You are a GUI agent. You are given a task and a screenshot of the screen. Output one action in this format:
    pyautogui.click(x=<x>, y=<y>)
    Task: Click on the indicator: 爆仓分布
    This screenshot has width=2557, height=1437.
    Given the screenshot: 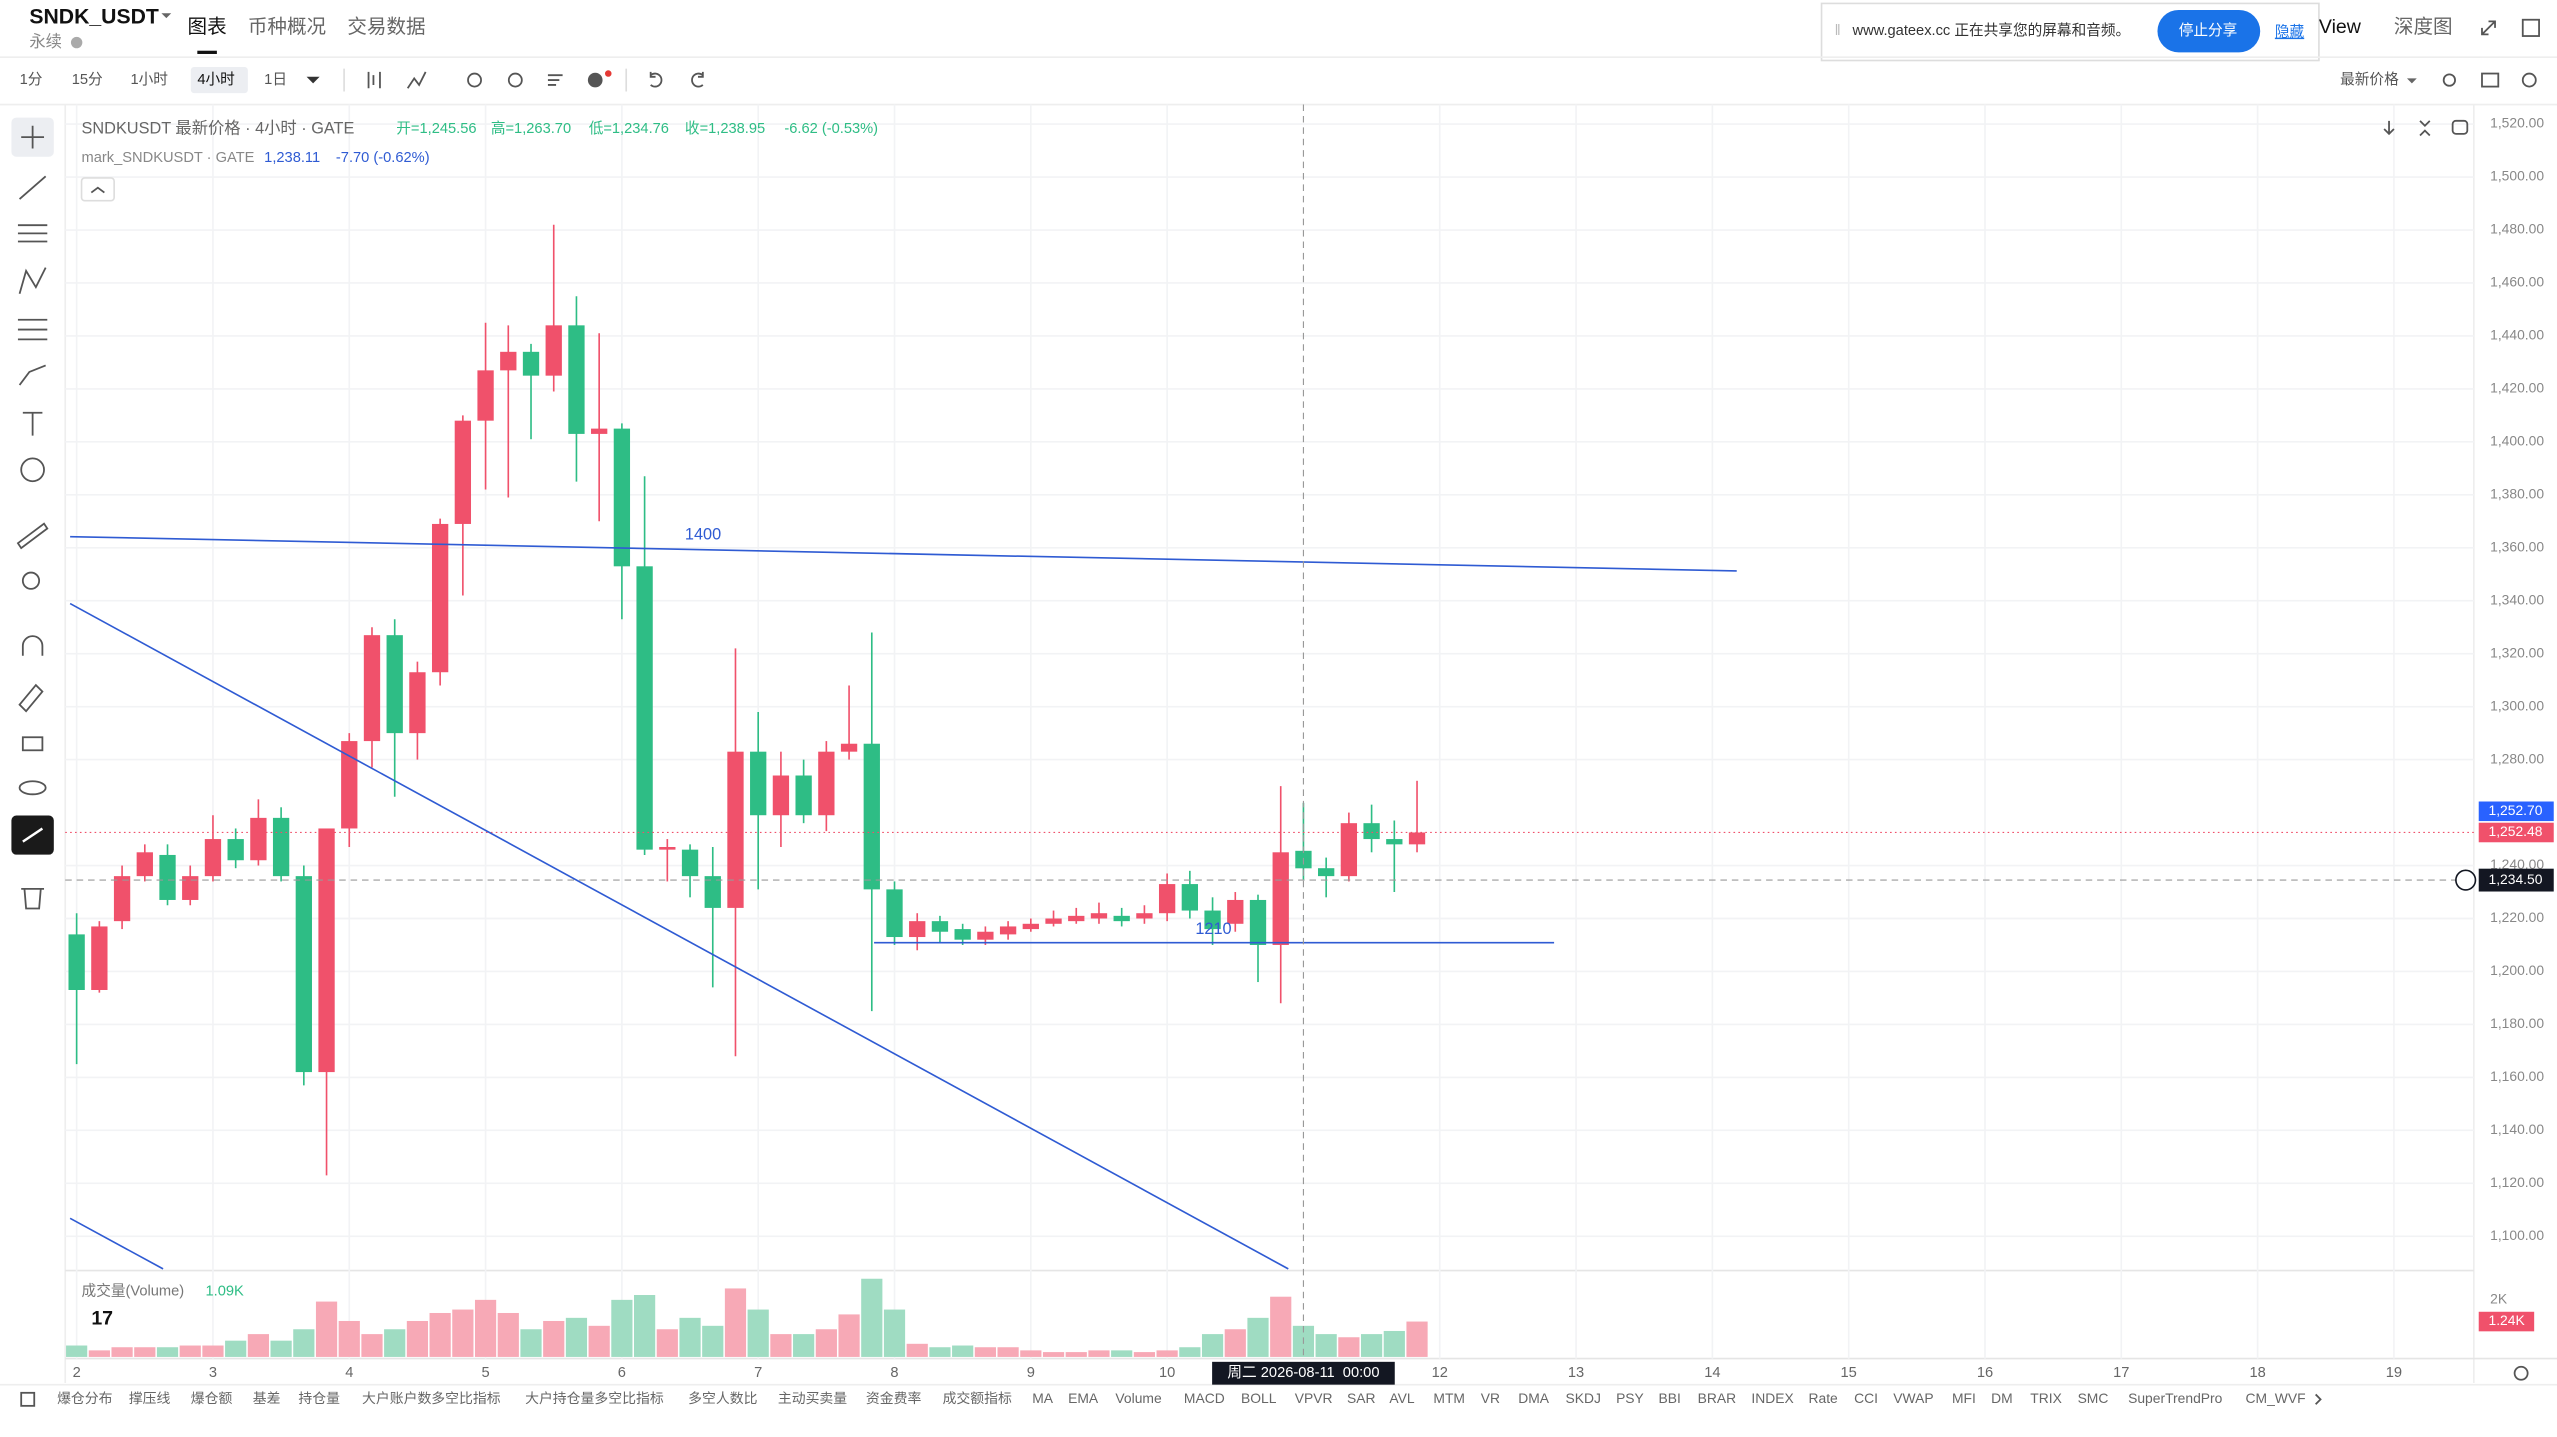 What is the action you would take?
    pyautogui.click(x=85, y=1398)
    